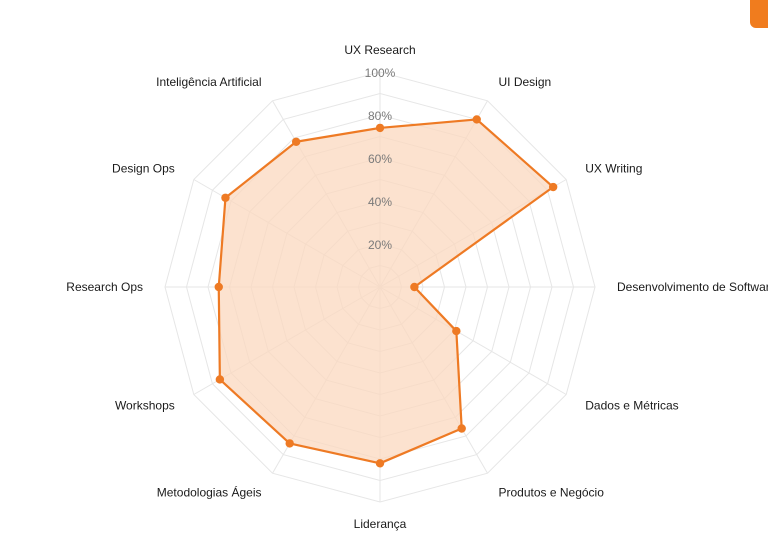  What do you see at coordinates (380, 524) in the screenshot?
I see `category-label: Liderança` at bounding box center [380, 524].